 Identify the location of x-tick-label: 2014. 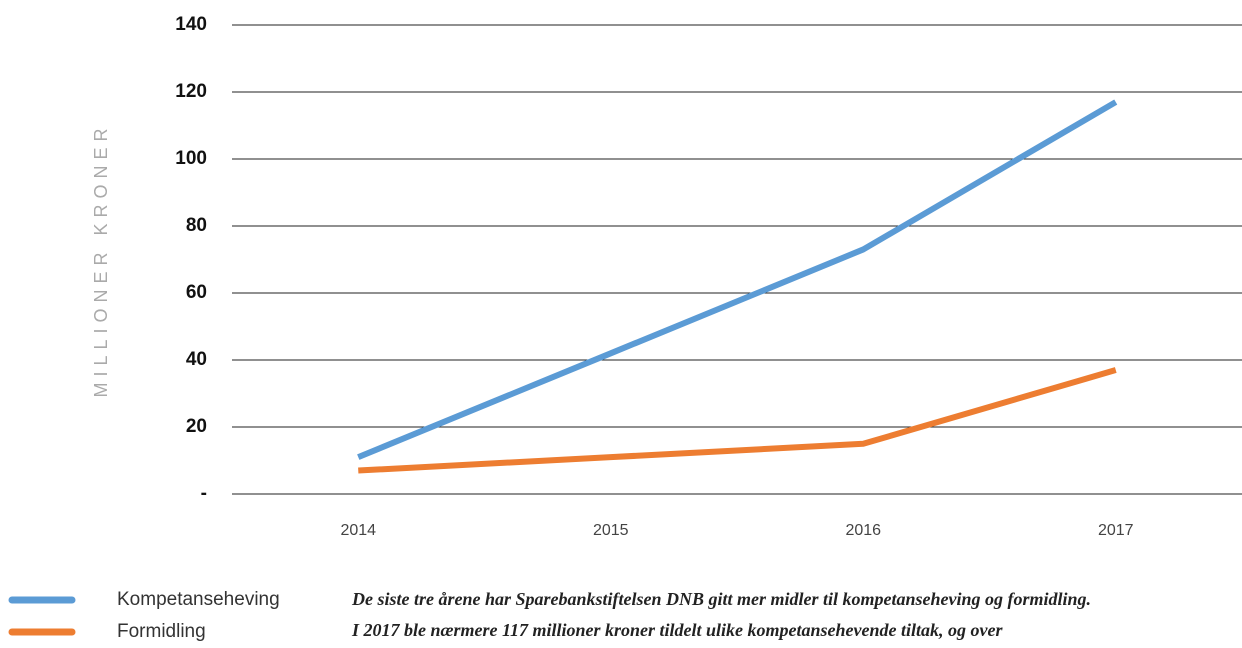
(358, 530).